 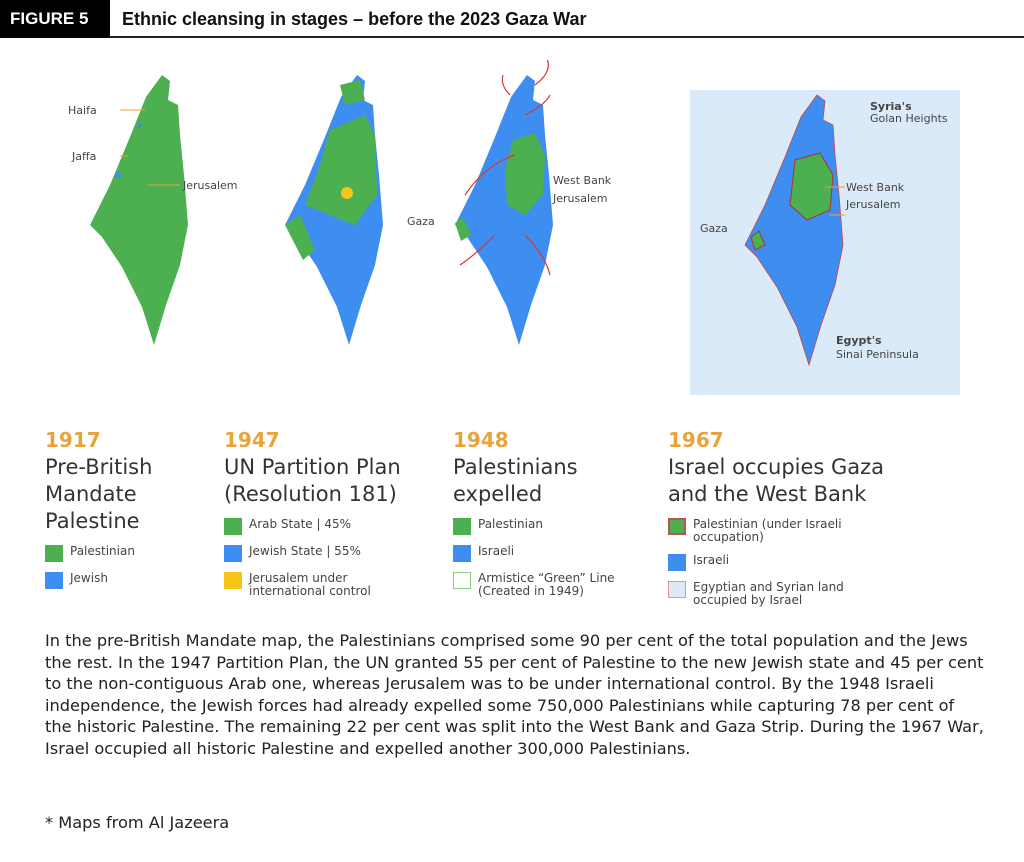 What do you see at coordinates (909, 118) in the screenshot?
I see `label-golan-heights: Golan Heights` at bounding box center [909, 118].